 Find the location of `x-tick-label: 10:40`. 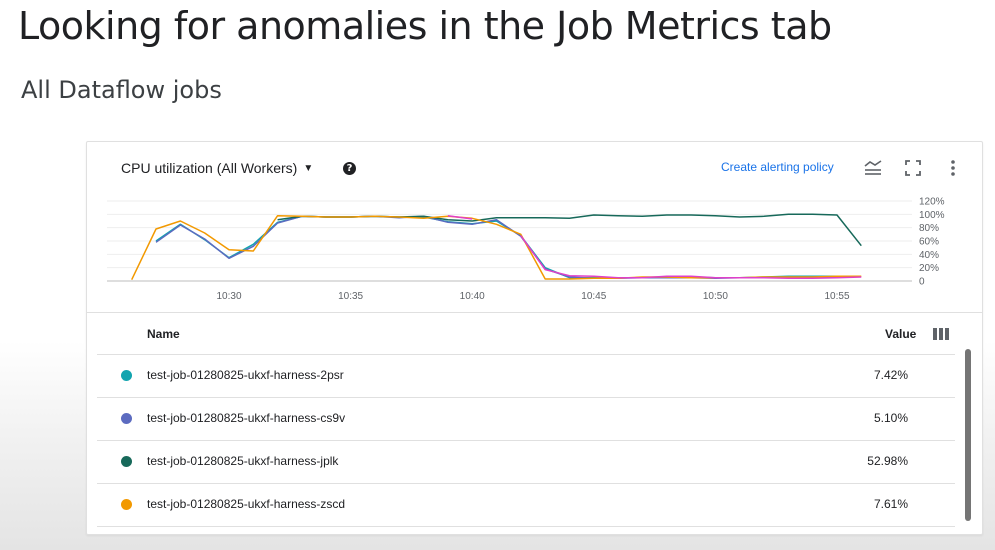

x-tick-label: 10:40 is located at coordinates (472, 296).